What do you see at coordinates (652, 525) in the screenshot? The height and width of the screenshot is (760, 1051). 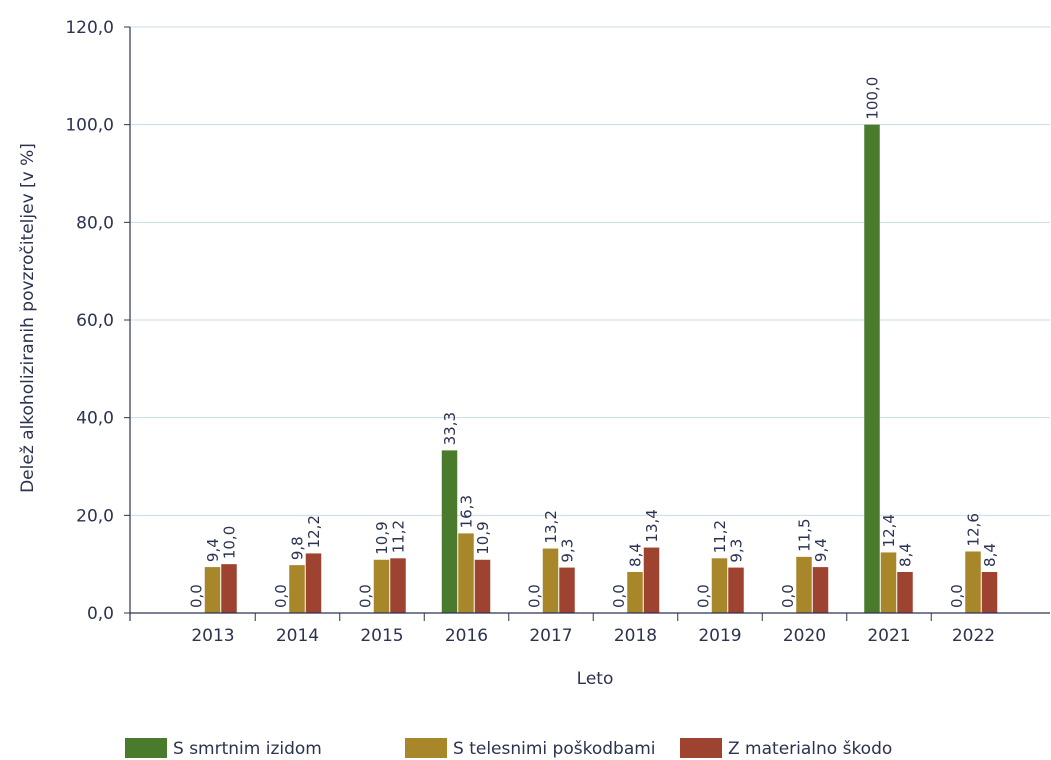 I see `data-label: 13,4` at bounding box center [652, 525].